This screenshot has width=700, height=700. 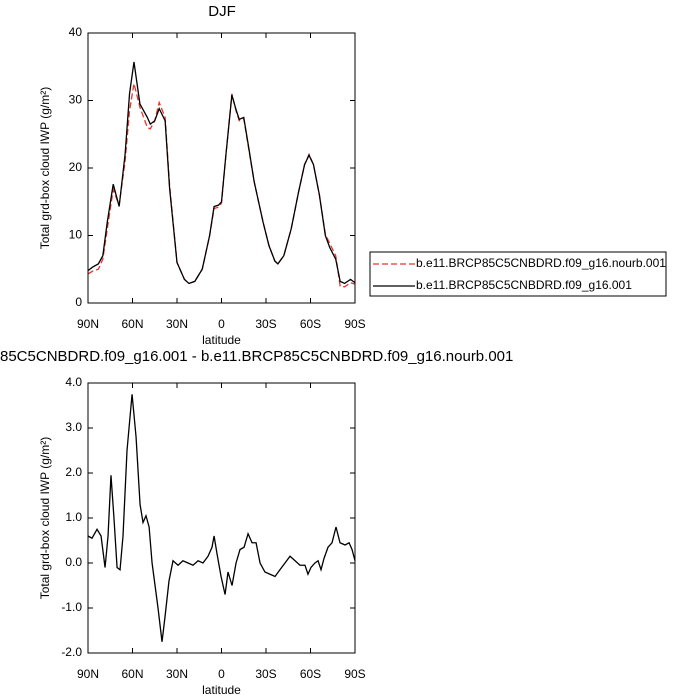 I want to click on y-tick-label: -1.0, so click(x=71, y=607).